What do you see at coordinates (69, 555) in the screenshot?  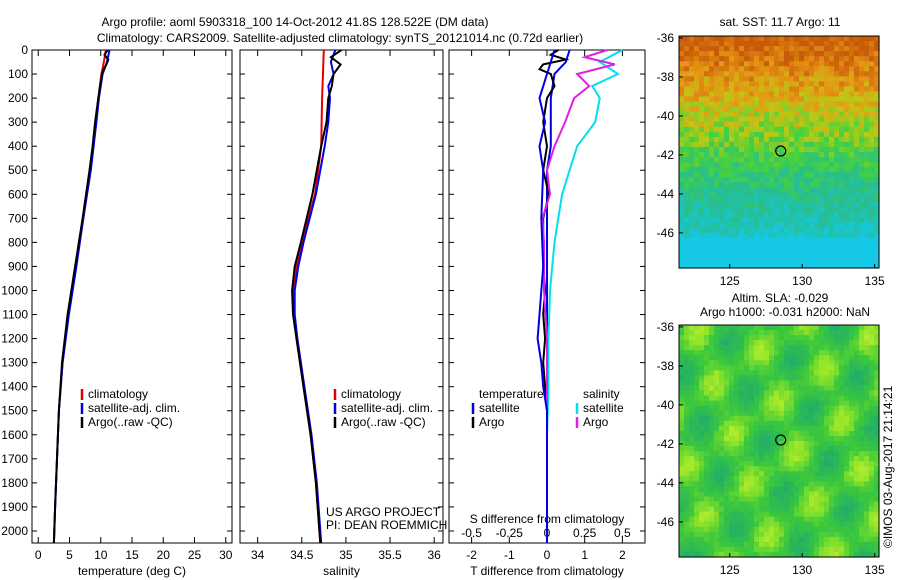 I see `x-tick-label: 5` at bounding box center [69, 555].